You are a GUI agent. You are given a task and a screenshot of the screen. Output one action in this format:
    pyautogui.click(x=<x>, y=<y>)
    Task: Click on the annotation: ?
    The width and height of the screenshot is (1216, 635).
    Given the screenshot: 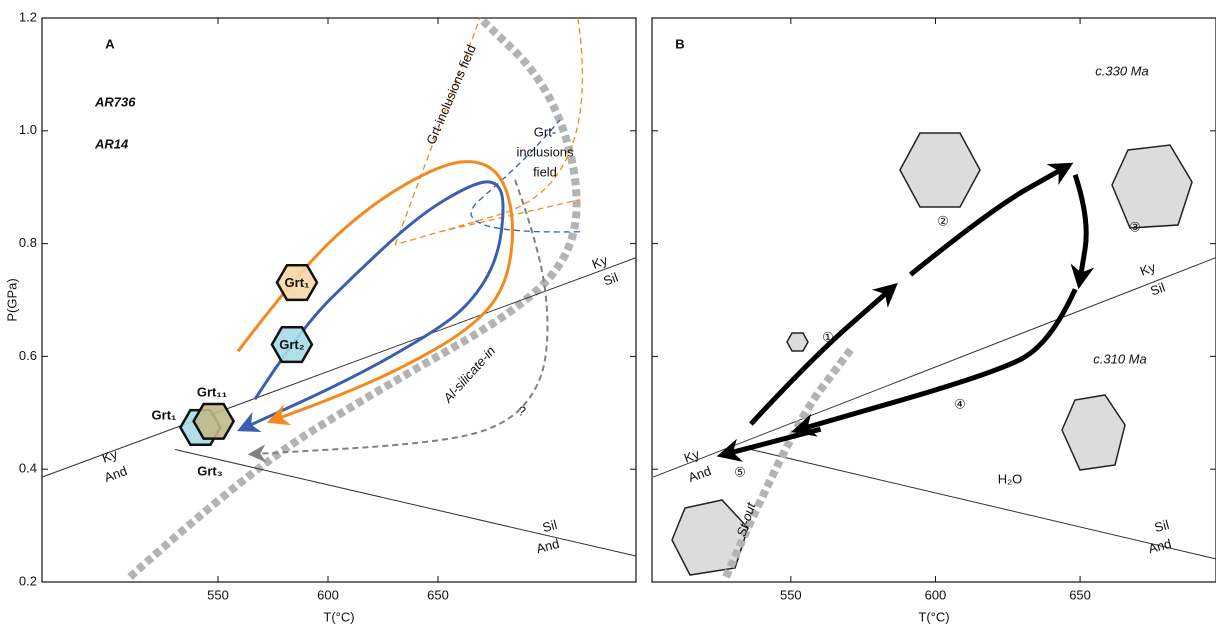 What is the action you would take?
    pyautogui.click(x=522, y=410)
    